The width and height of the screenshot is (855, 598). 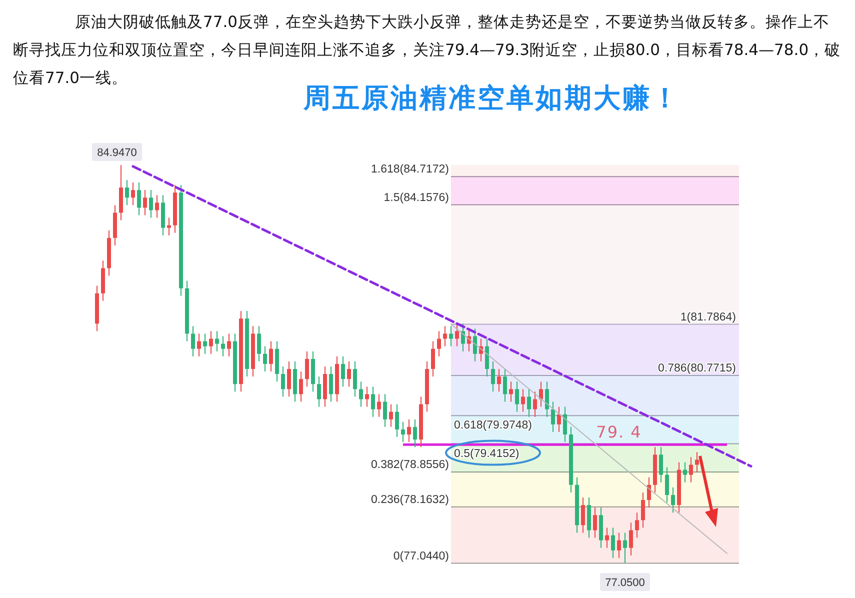 What do you see at coordinates (697, 368) in the screenshot?
I see `ref-line-label: 0.786(80.7715)` at bounding box center [697, 368].